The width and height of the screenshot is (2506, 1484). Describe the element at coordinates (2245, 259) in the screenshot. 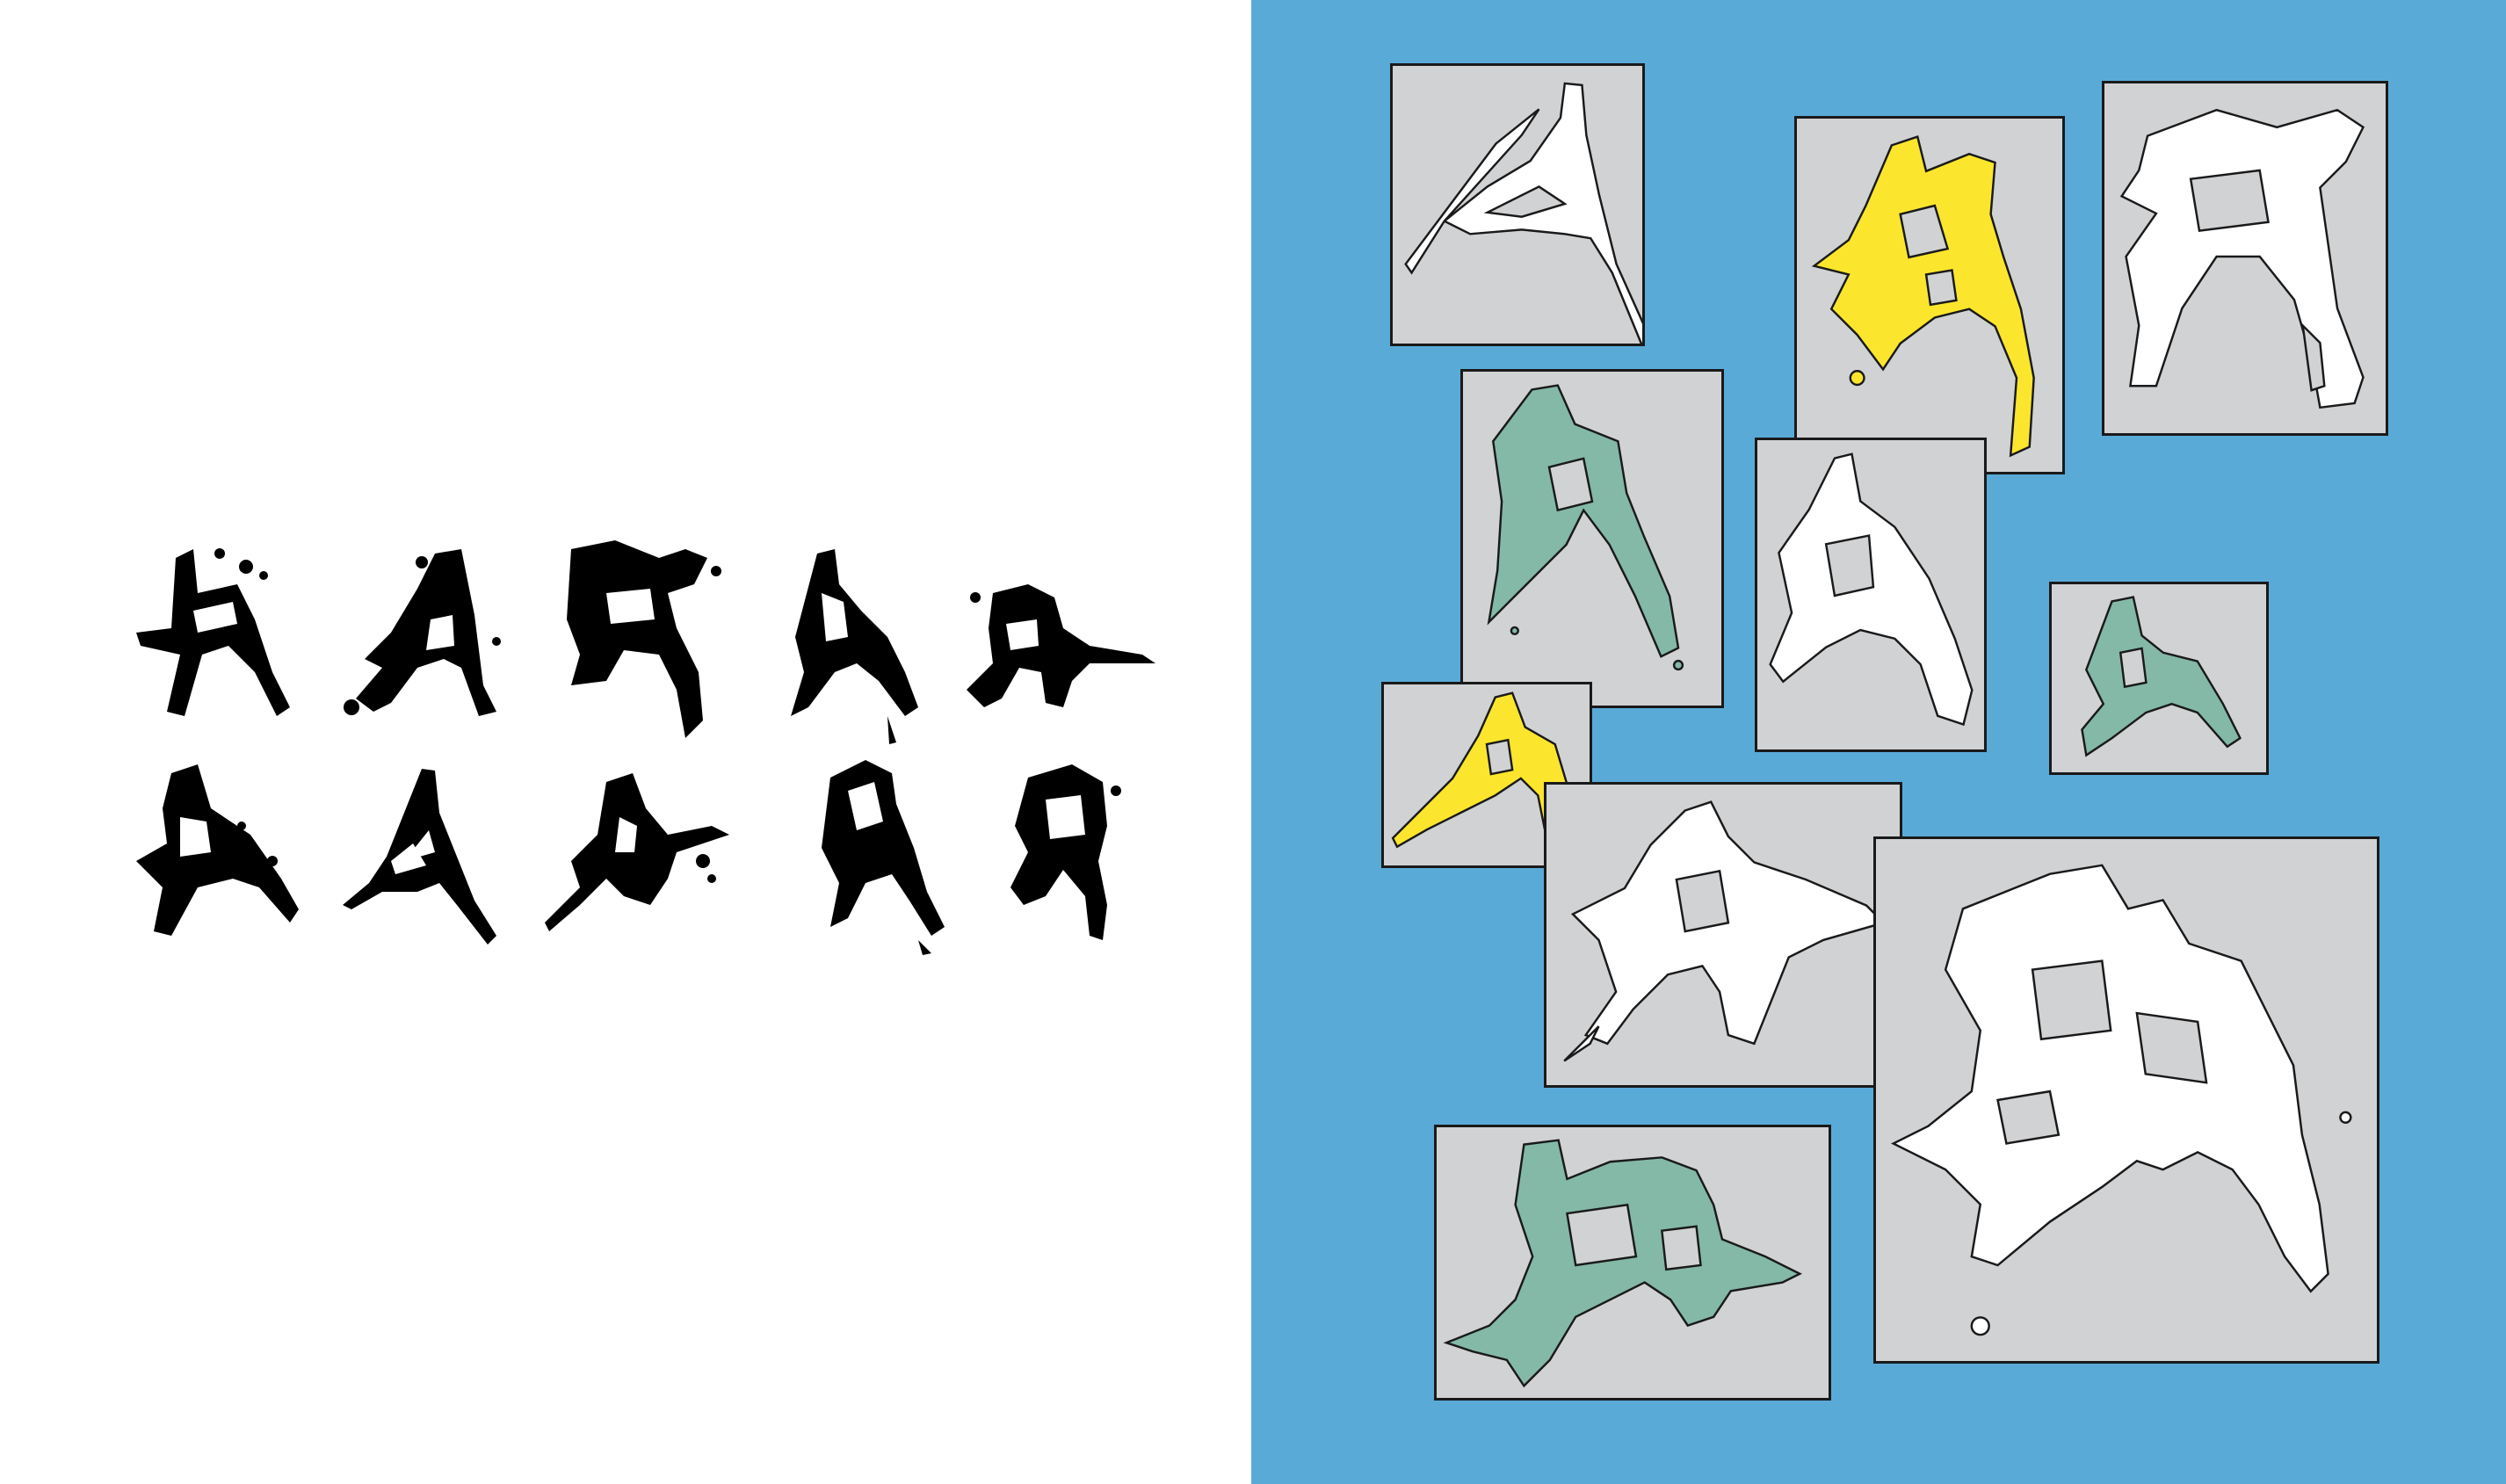

I see `frame-3-white-splatter` at that location.